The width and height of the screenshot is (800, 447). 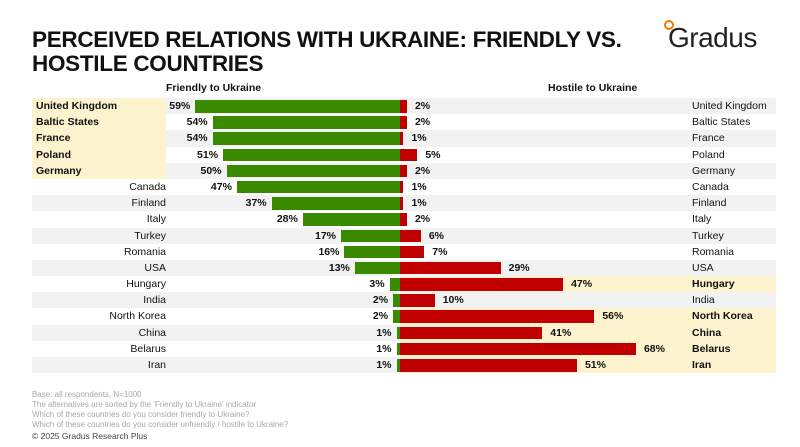 I want to click on category-label-right: Romania, so click(x=713, y=251).